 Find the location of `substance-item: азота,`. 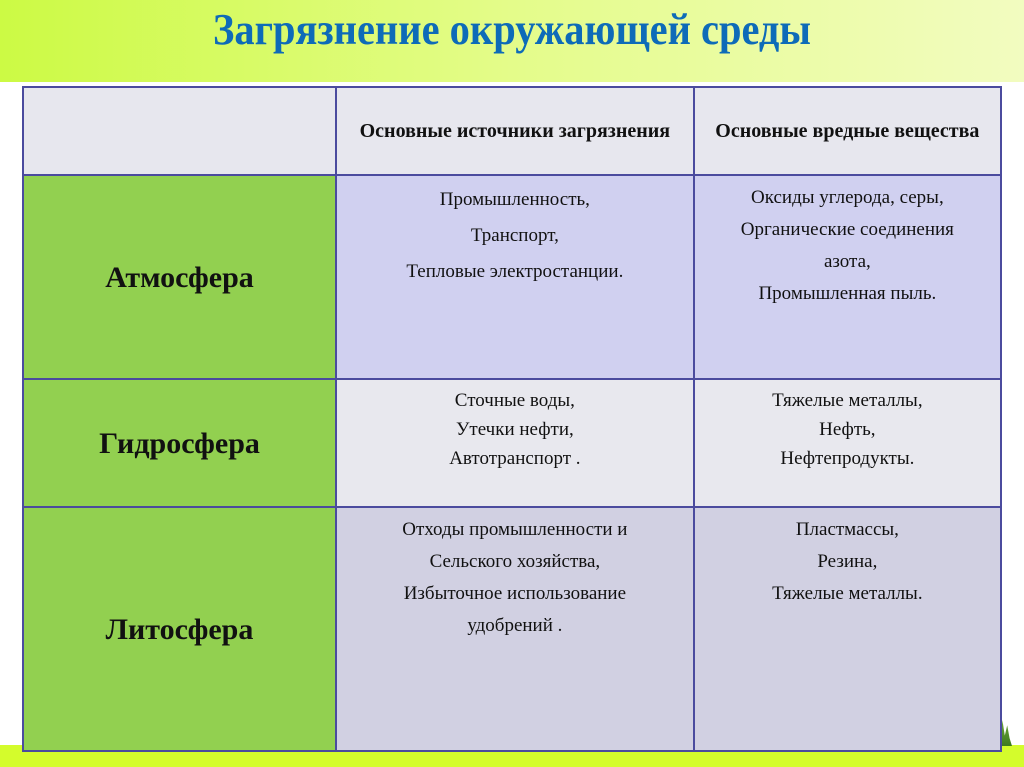

substance-item: азота, is located at coordinates (847, 261).